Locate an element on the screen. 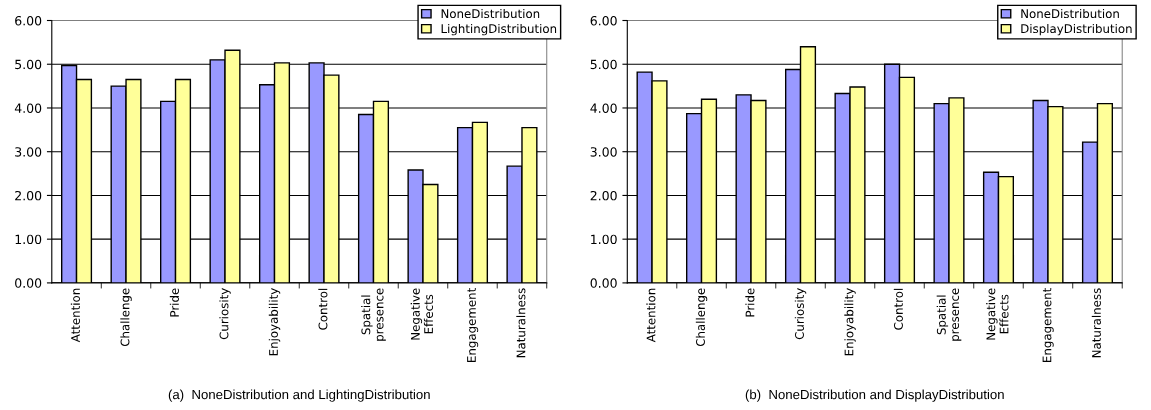 The image size is (1151, 410). legend-label: DisplayDistribution is located at coordinates (1076, 29).